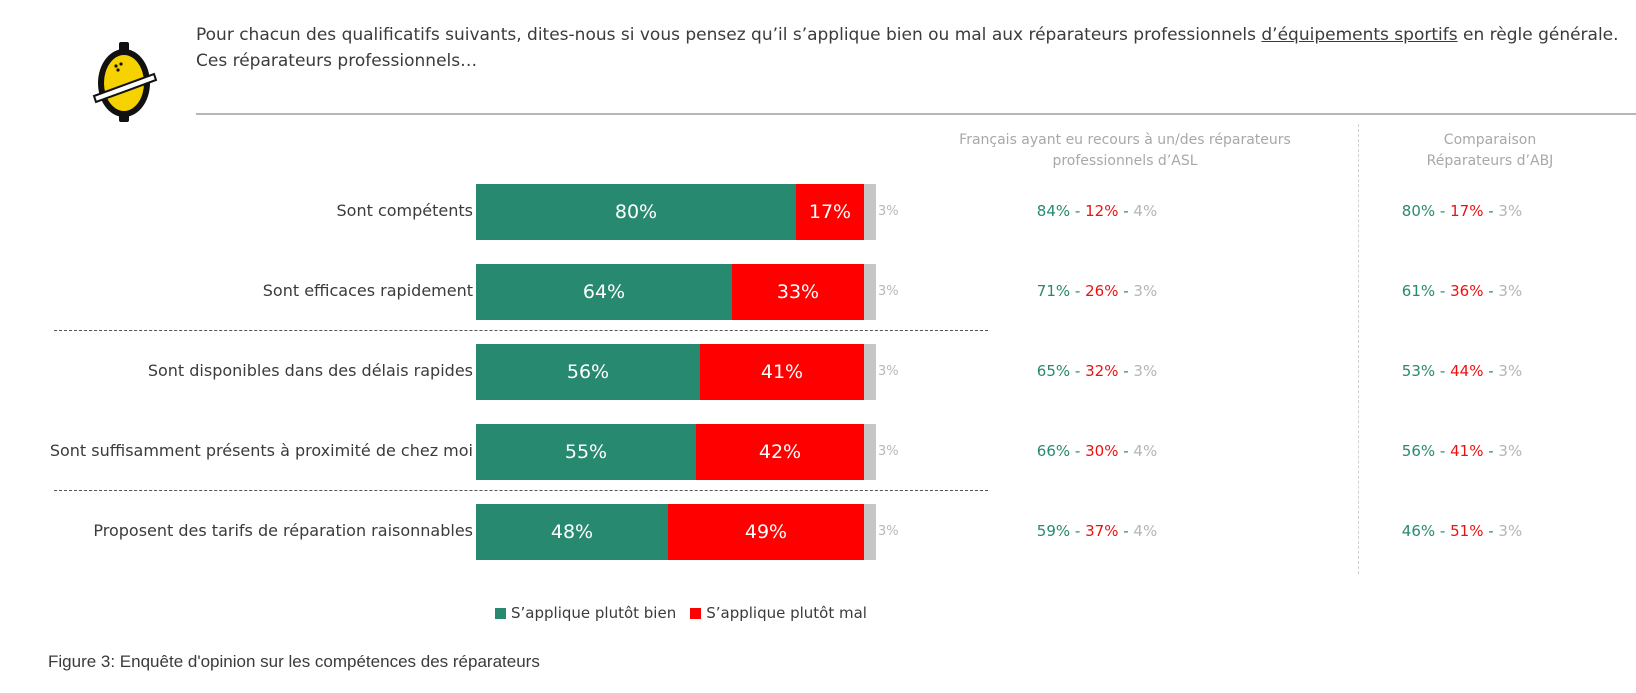 The width and height of the screenshot is (1636, 693). Describe the element at coordinates (1538, 35) in the screenshot. I see `question-text-end: en règle générale.` at that location.